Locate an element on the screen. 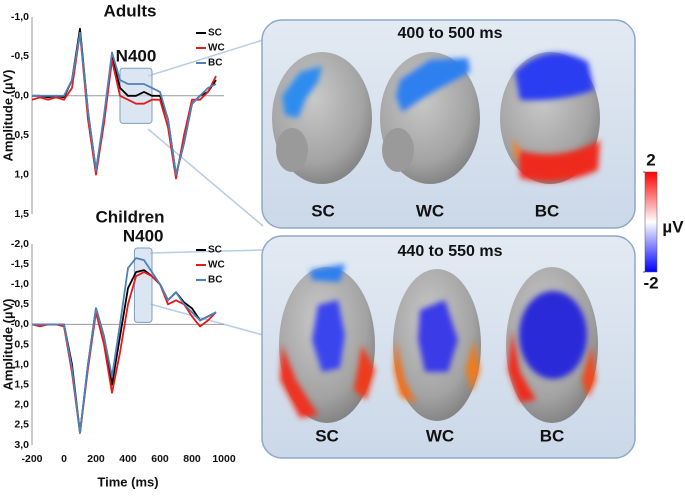  chart-title: Adults is located at coordinates (130, 10).